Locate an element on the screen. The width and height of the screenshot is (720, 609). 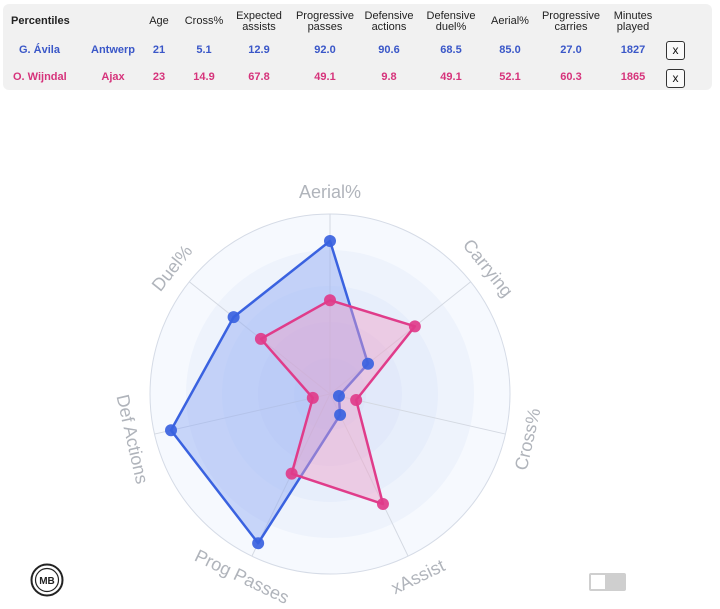
logo-text: MB is located at coordinates (47, 581).